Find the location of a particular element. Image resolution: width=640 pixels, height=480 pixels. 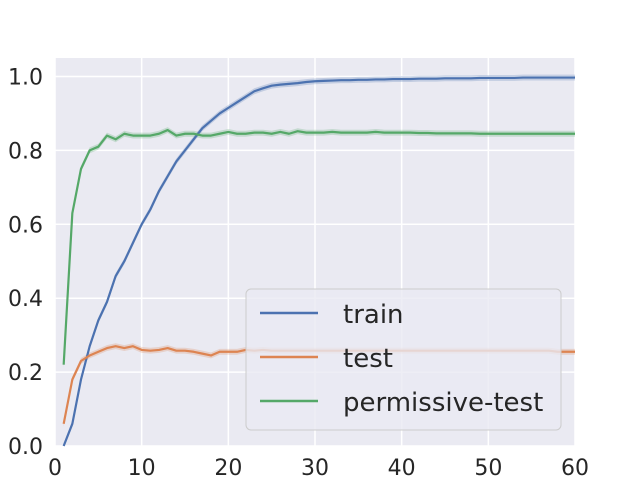

y-tick-label: 0.4 is located at coordinates (25, 299).